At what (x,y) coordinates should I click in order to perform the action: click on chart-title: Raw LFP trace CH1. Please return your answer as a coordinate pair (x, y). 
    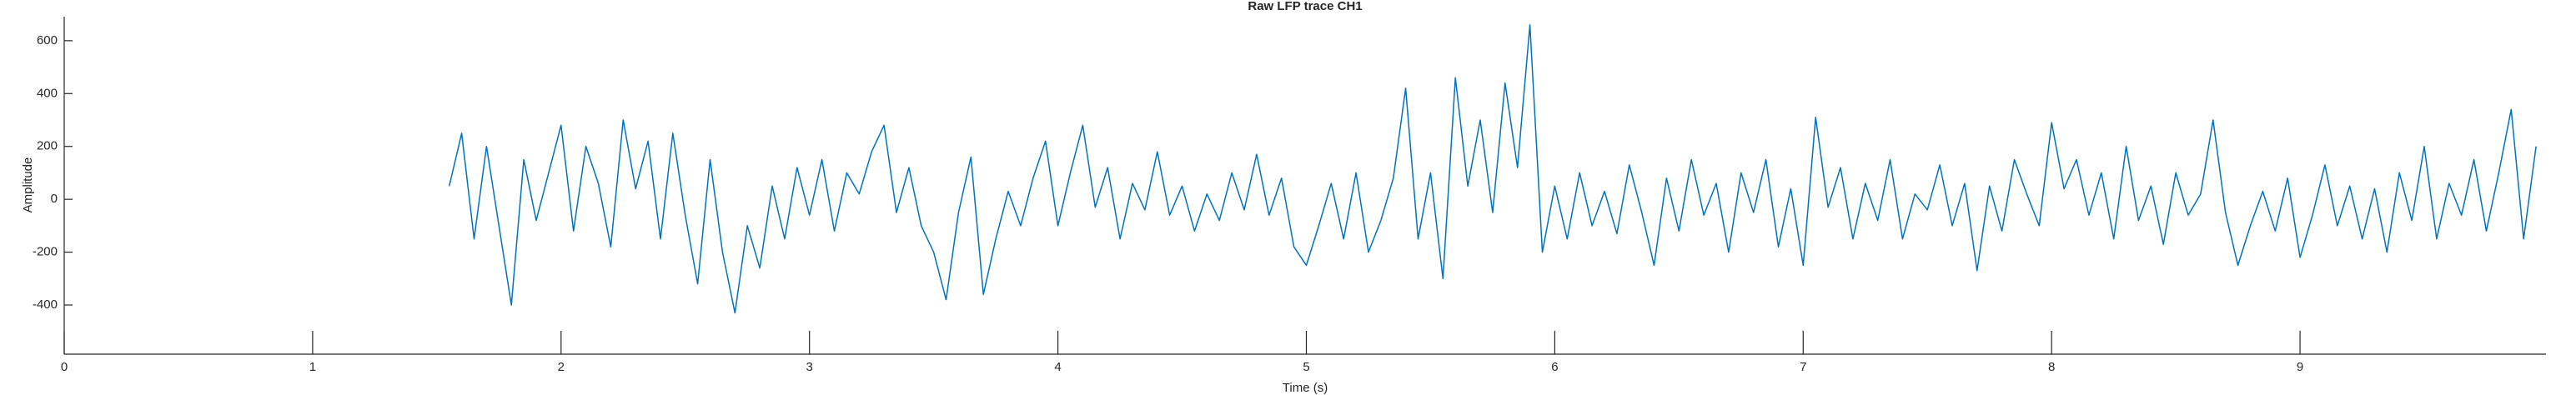
    Looking at the image, I should click on (1305, 6).